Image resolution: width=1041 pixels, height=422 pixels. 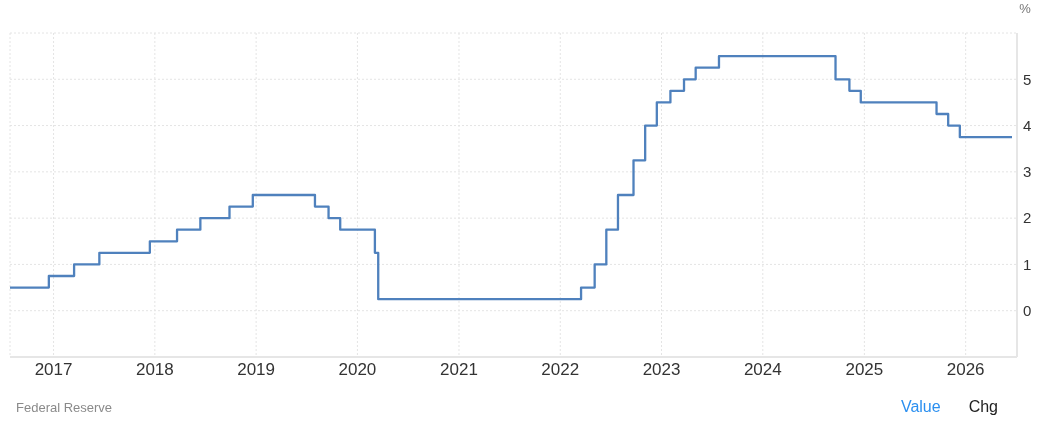 I want to click on x-tick-label: 2018, so click(x=154, y=370).